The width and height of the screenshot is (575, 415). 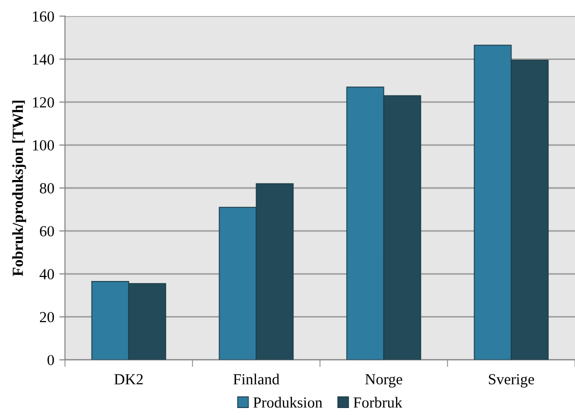 I want to click on x-tick-label: DK2, so click(x=128, y=379).